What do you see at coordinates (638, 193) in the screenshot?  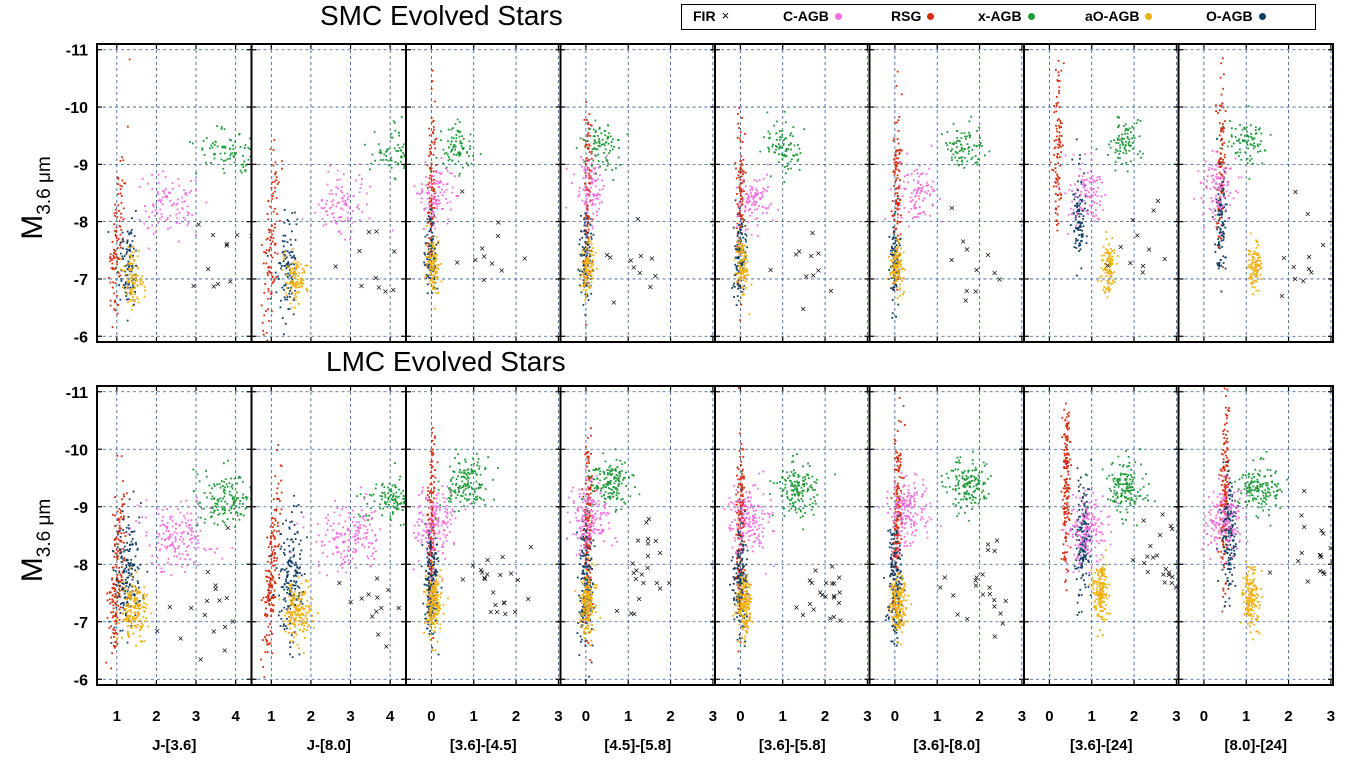 I see `panel-frame` at bounding box center [638, 193].